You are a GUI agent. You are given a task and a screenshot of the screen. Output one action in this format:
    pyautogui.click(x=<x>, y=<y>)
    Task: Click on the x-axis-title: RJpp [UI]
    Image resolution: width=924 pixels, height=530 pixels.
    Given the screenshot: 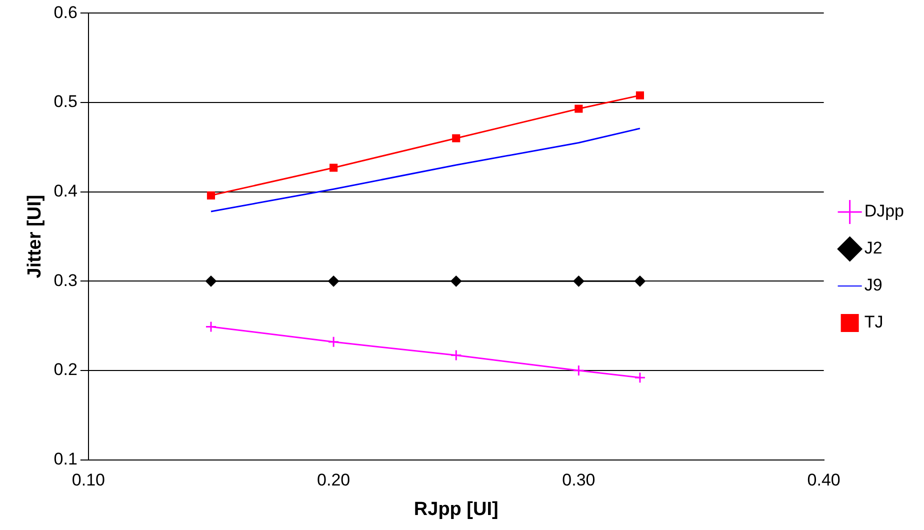 What is the action you would take?
    pyautogui.click(x=456, y=509)
    